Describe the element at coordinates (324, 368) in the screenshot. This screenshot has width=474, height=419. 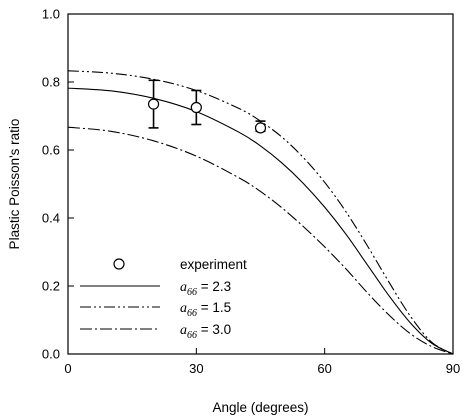
I see `x-tick-label: 60` at that location.